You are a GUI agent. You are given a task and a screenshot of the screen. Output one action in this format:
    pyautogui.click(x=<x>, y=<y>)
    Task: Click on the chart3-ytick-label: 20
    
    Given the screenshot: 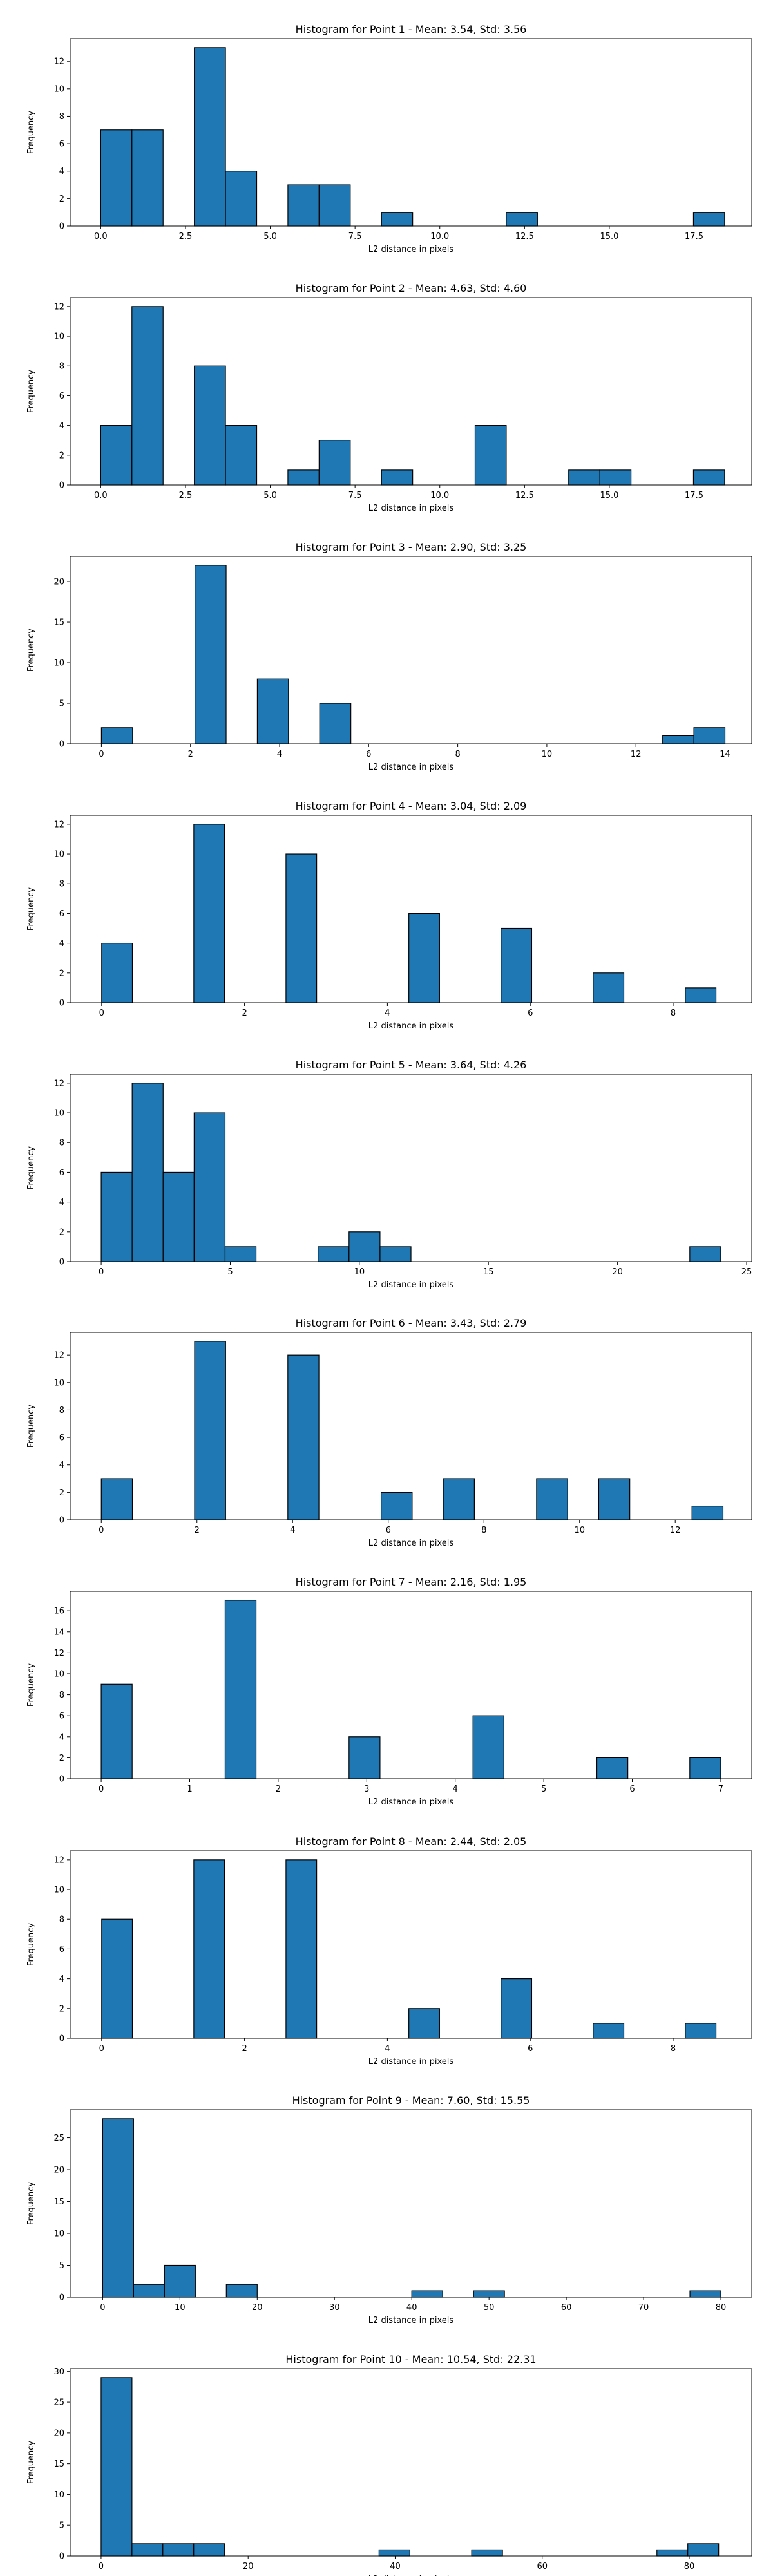 What is the action you would take?
    pyautogui.click(x=58, y=582)
    